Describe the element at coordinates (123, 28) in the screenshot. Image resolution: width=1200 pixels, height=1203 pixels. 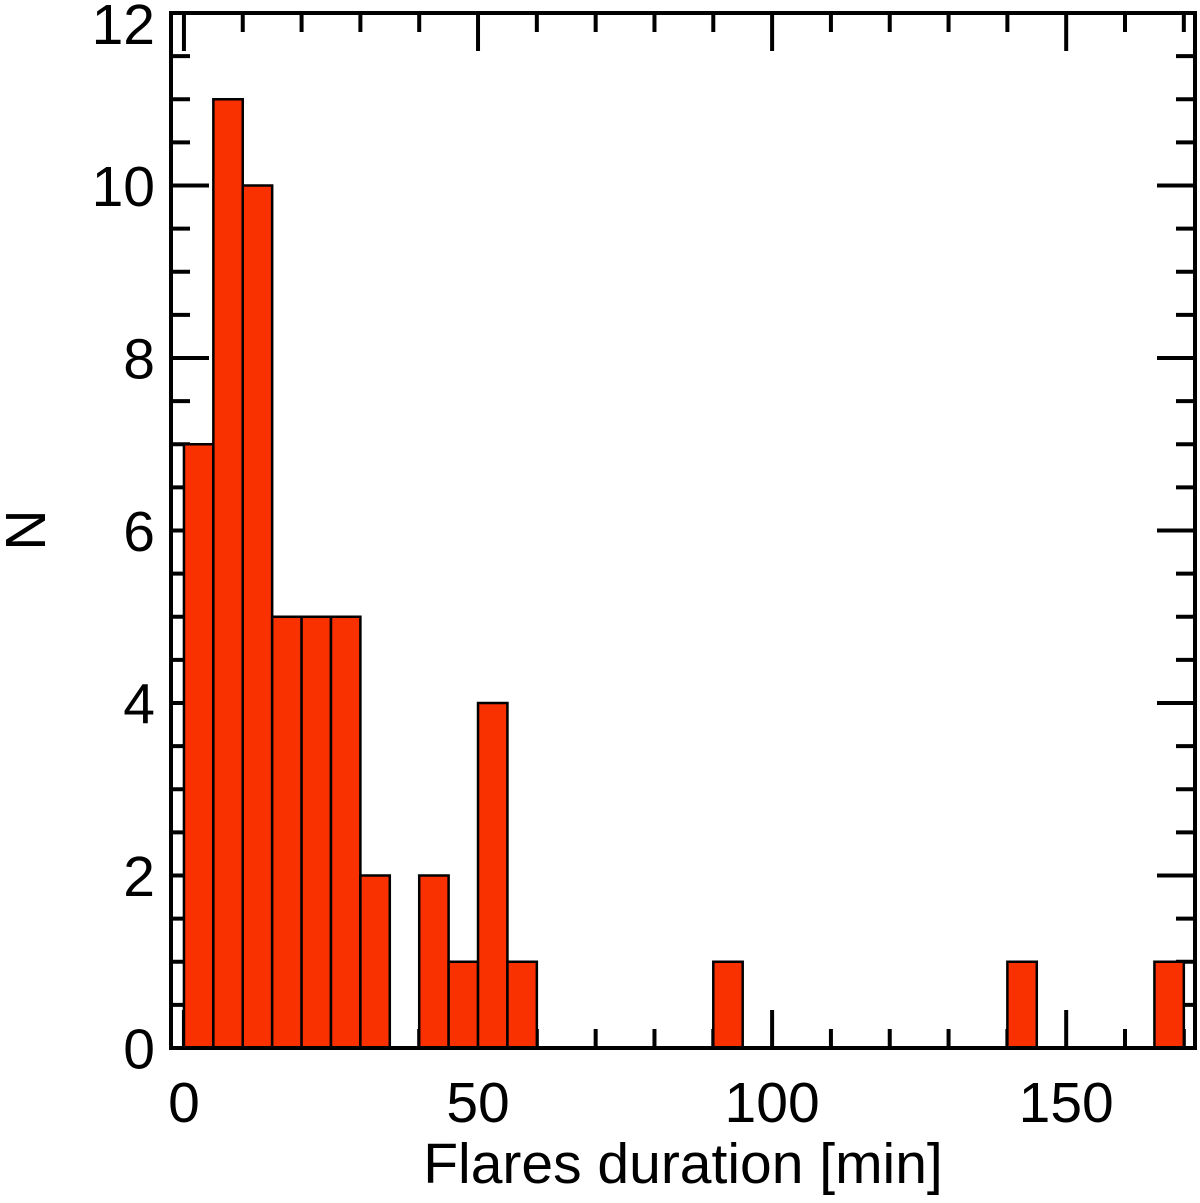
I see `y-tick-label: 12` at that location.